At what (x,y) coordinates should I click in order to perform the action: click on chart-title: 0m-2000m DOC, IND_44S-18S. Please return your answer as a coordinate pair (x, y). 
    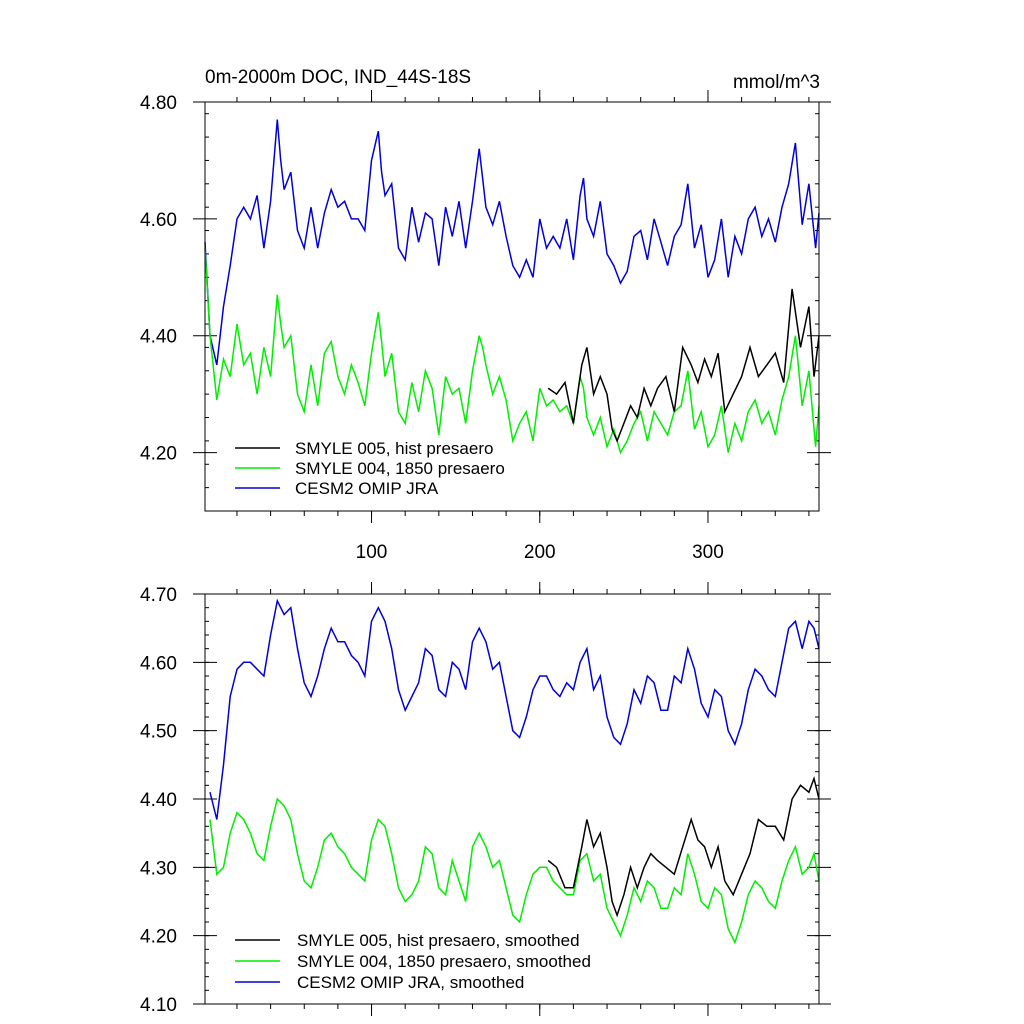
    Looking at the image, I should click on (338, 77).